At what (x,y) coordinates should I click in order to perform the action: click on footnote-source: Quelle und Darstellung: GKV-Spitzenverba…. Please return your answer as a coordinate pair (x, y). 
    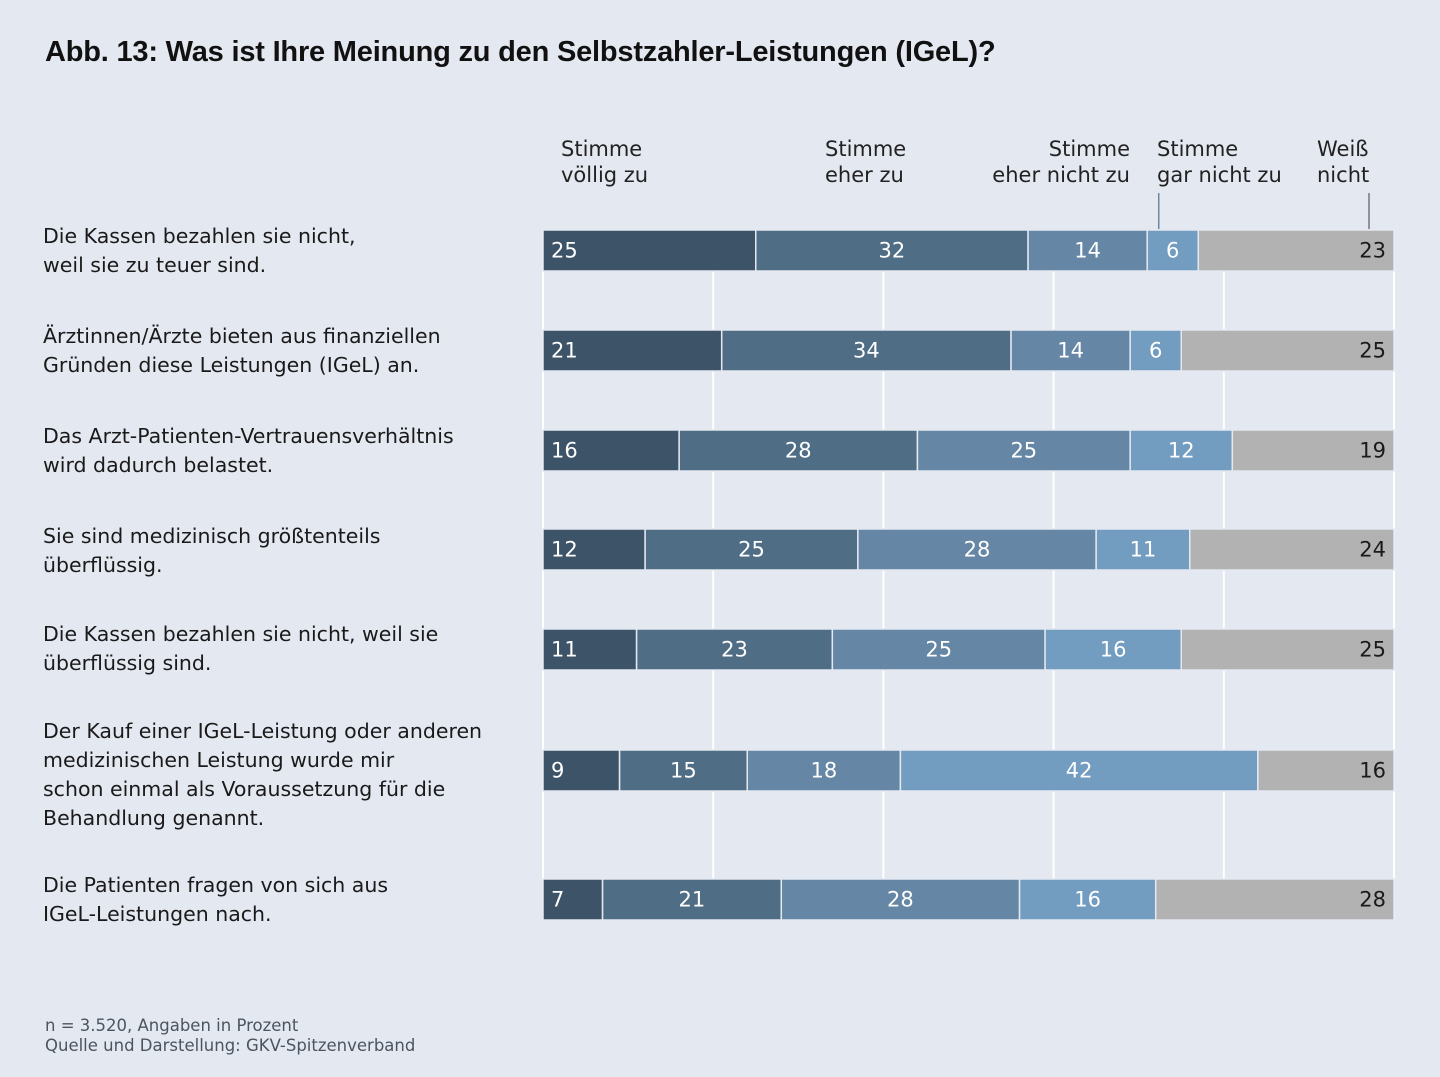
    Looking at the image, I should click on (230, 1045).